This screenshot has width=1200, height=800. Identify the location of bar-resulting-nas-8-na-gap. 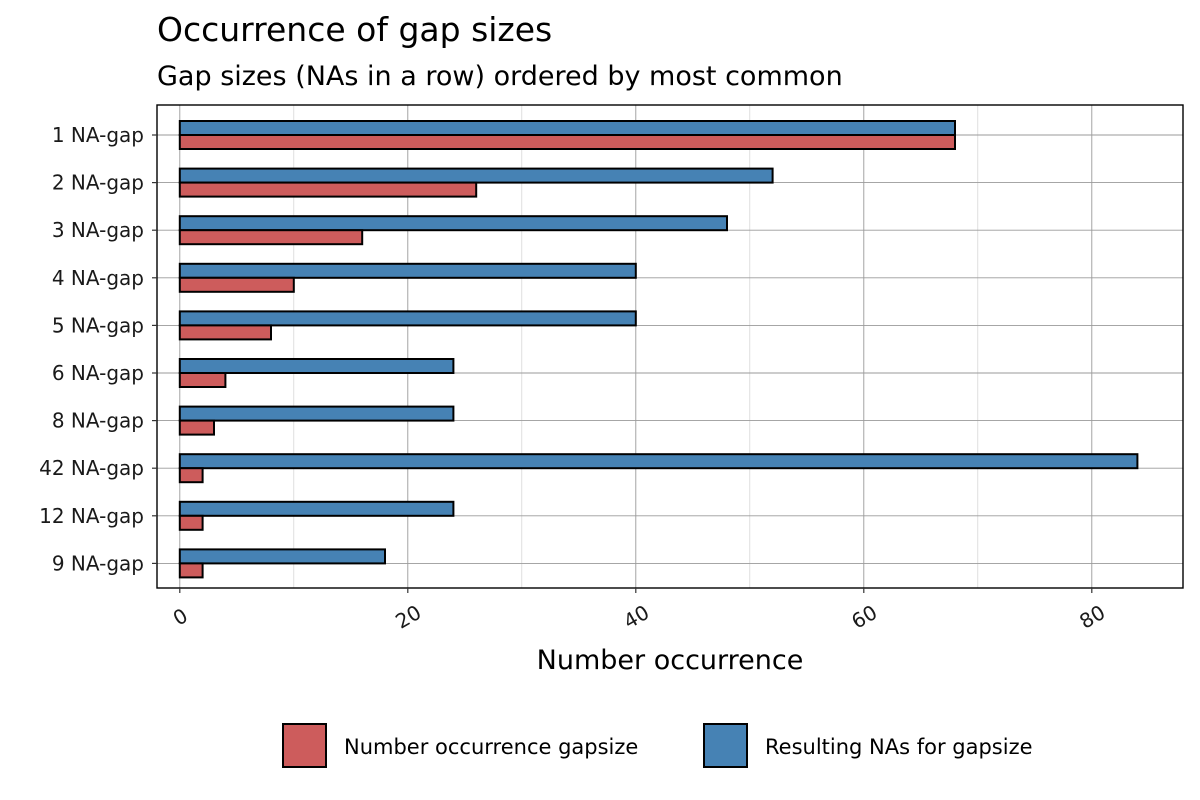
(316, 413).